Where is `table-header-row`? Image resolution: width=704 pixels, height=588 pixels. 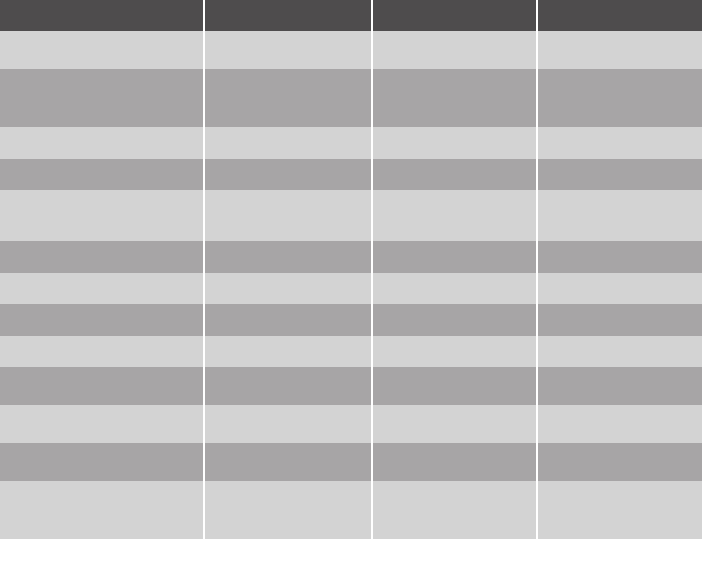
table-header-row is located at coordinates (351, 15).